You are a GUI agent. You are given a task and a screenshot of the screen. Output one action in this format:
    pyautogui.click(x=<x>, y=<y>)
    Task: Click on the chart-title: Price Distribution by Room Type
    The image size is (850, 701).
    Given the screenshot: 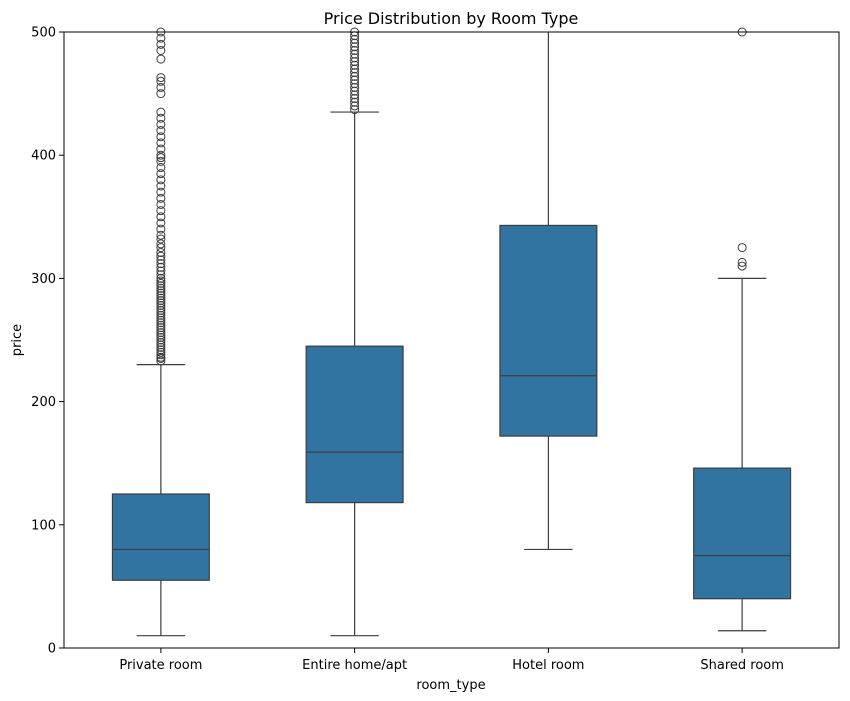 What is the action you would take?
    pyautogui.click(x=451, y=18)
    